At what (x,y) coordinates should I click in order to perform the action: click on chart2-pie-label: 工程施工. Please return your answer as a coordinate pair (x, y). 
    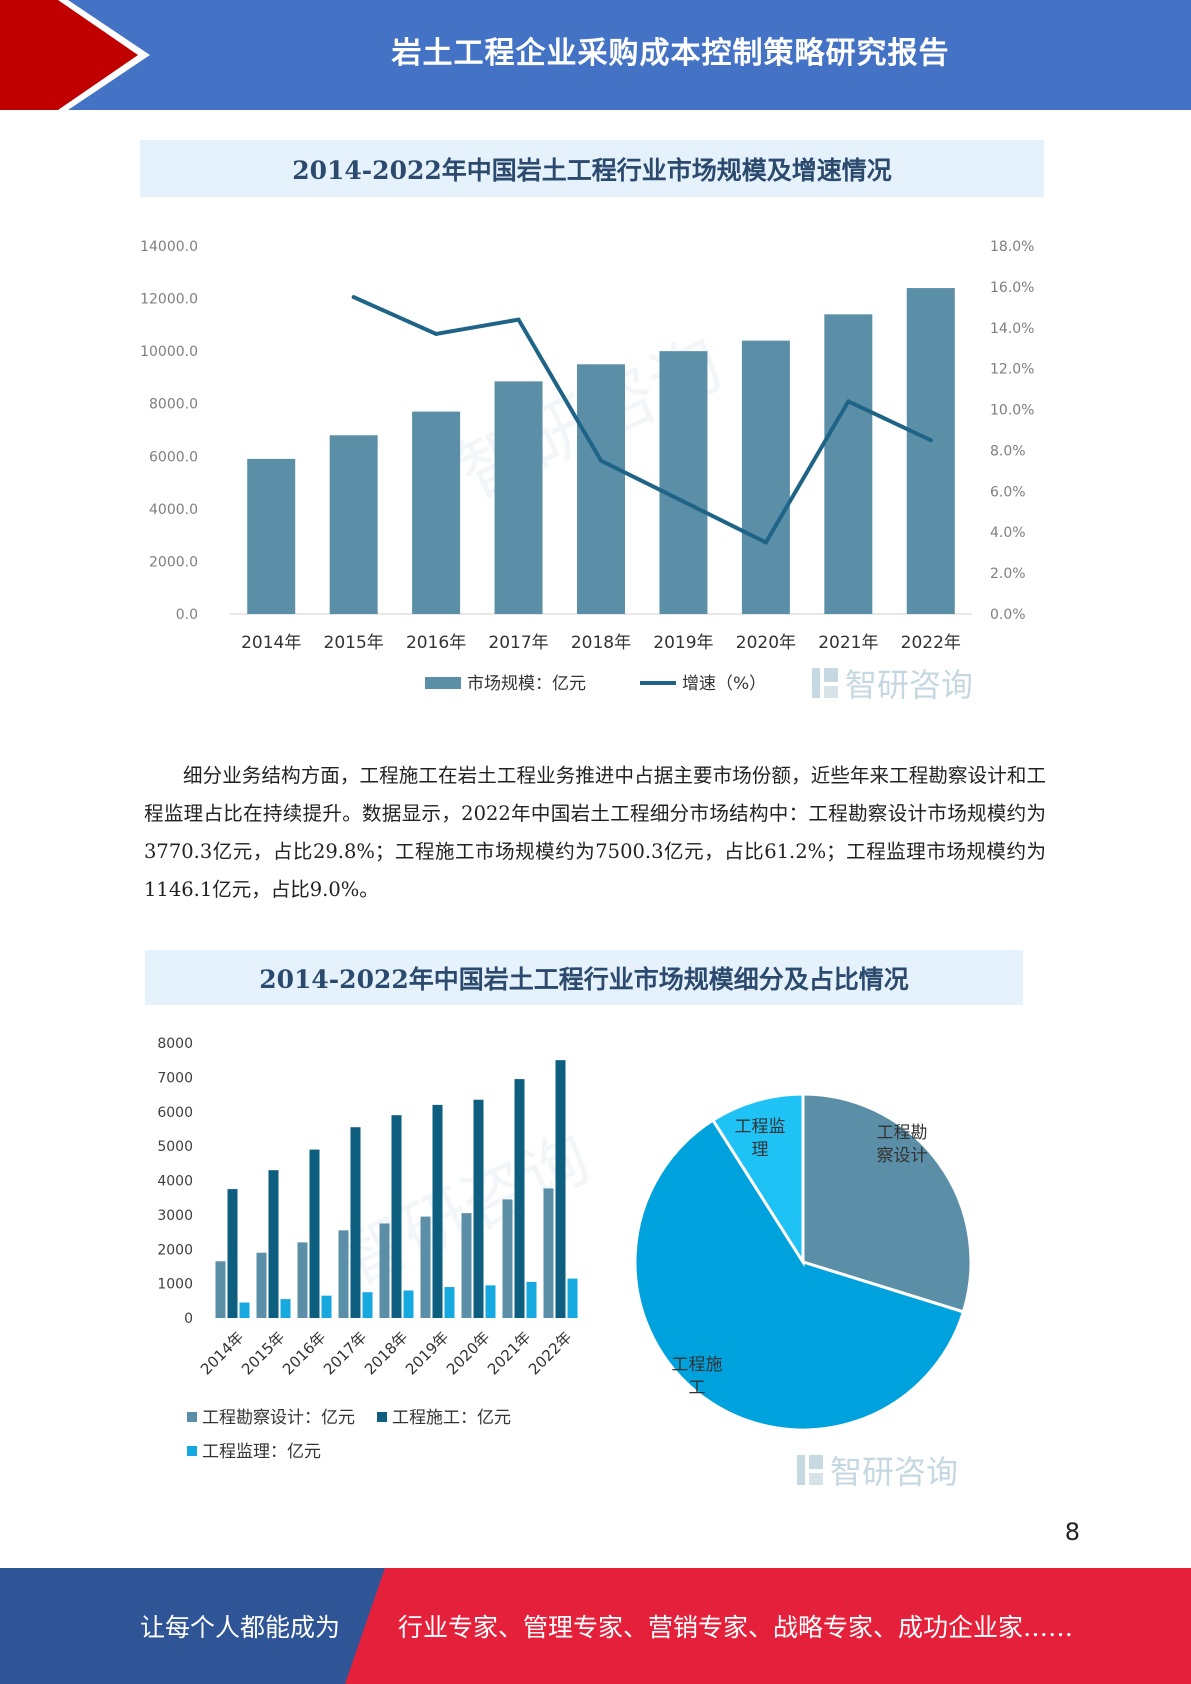
    Looking at the image, I should click on (697, 1376).